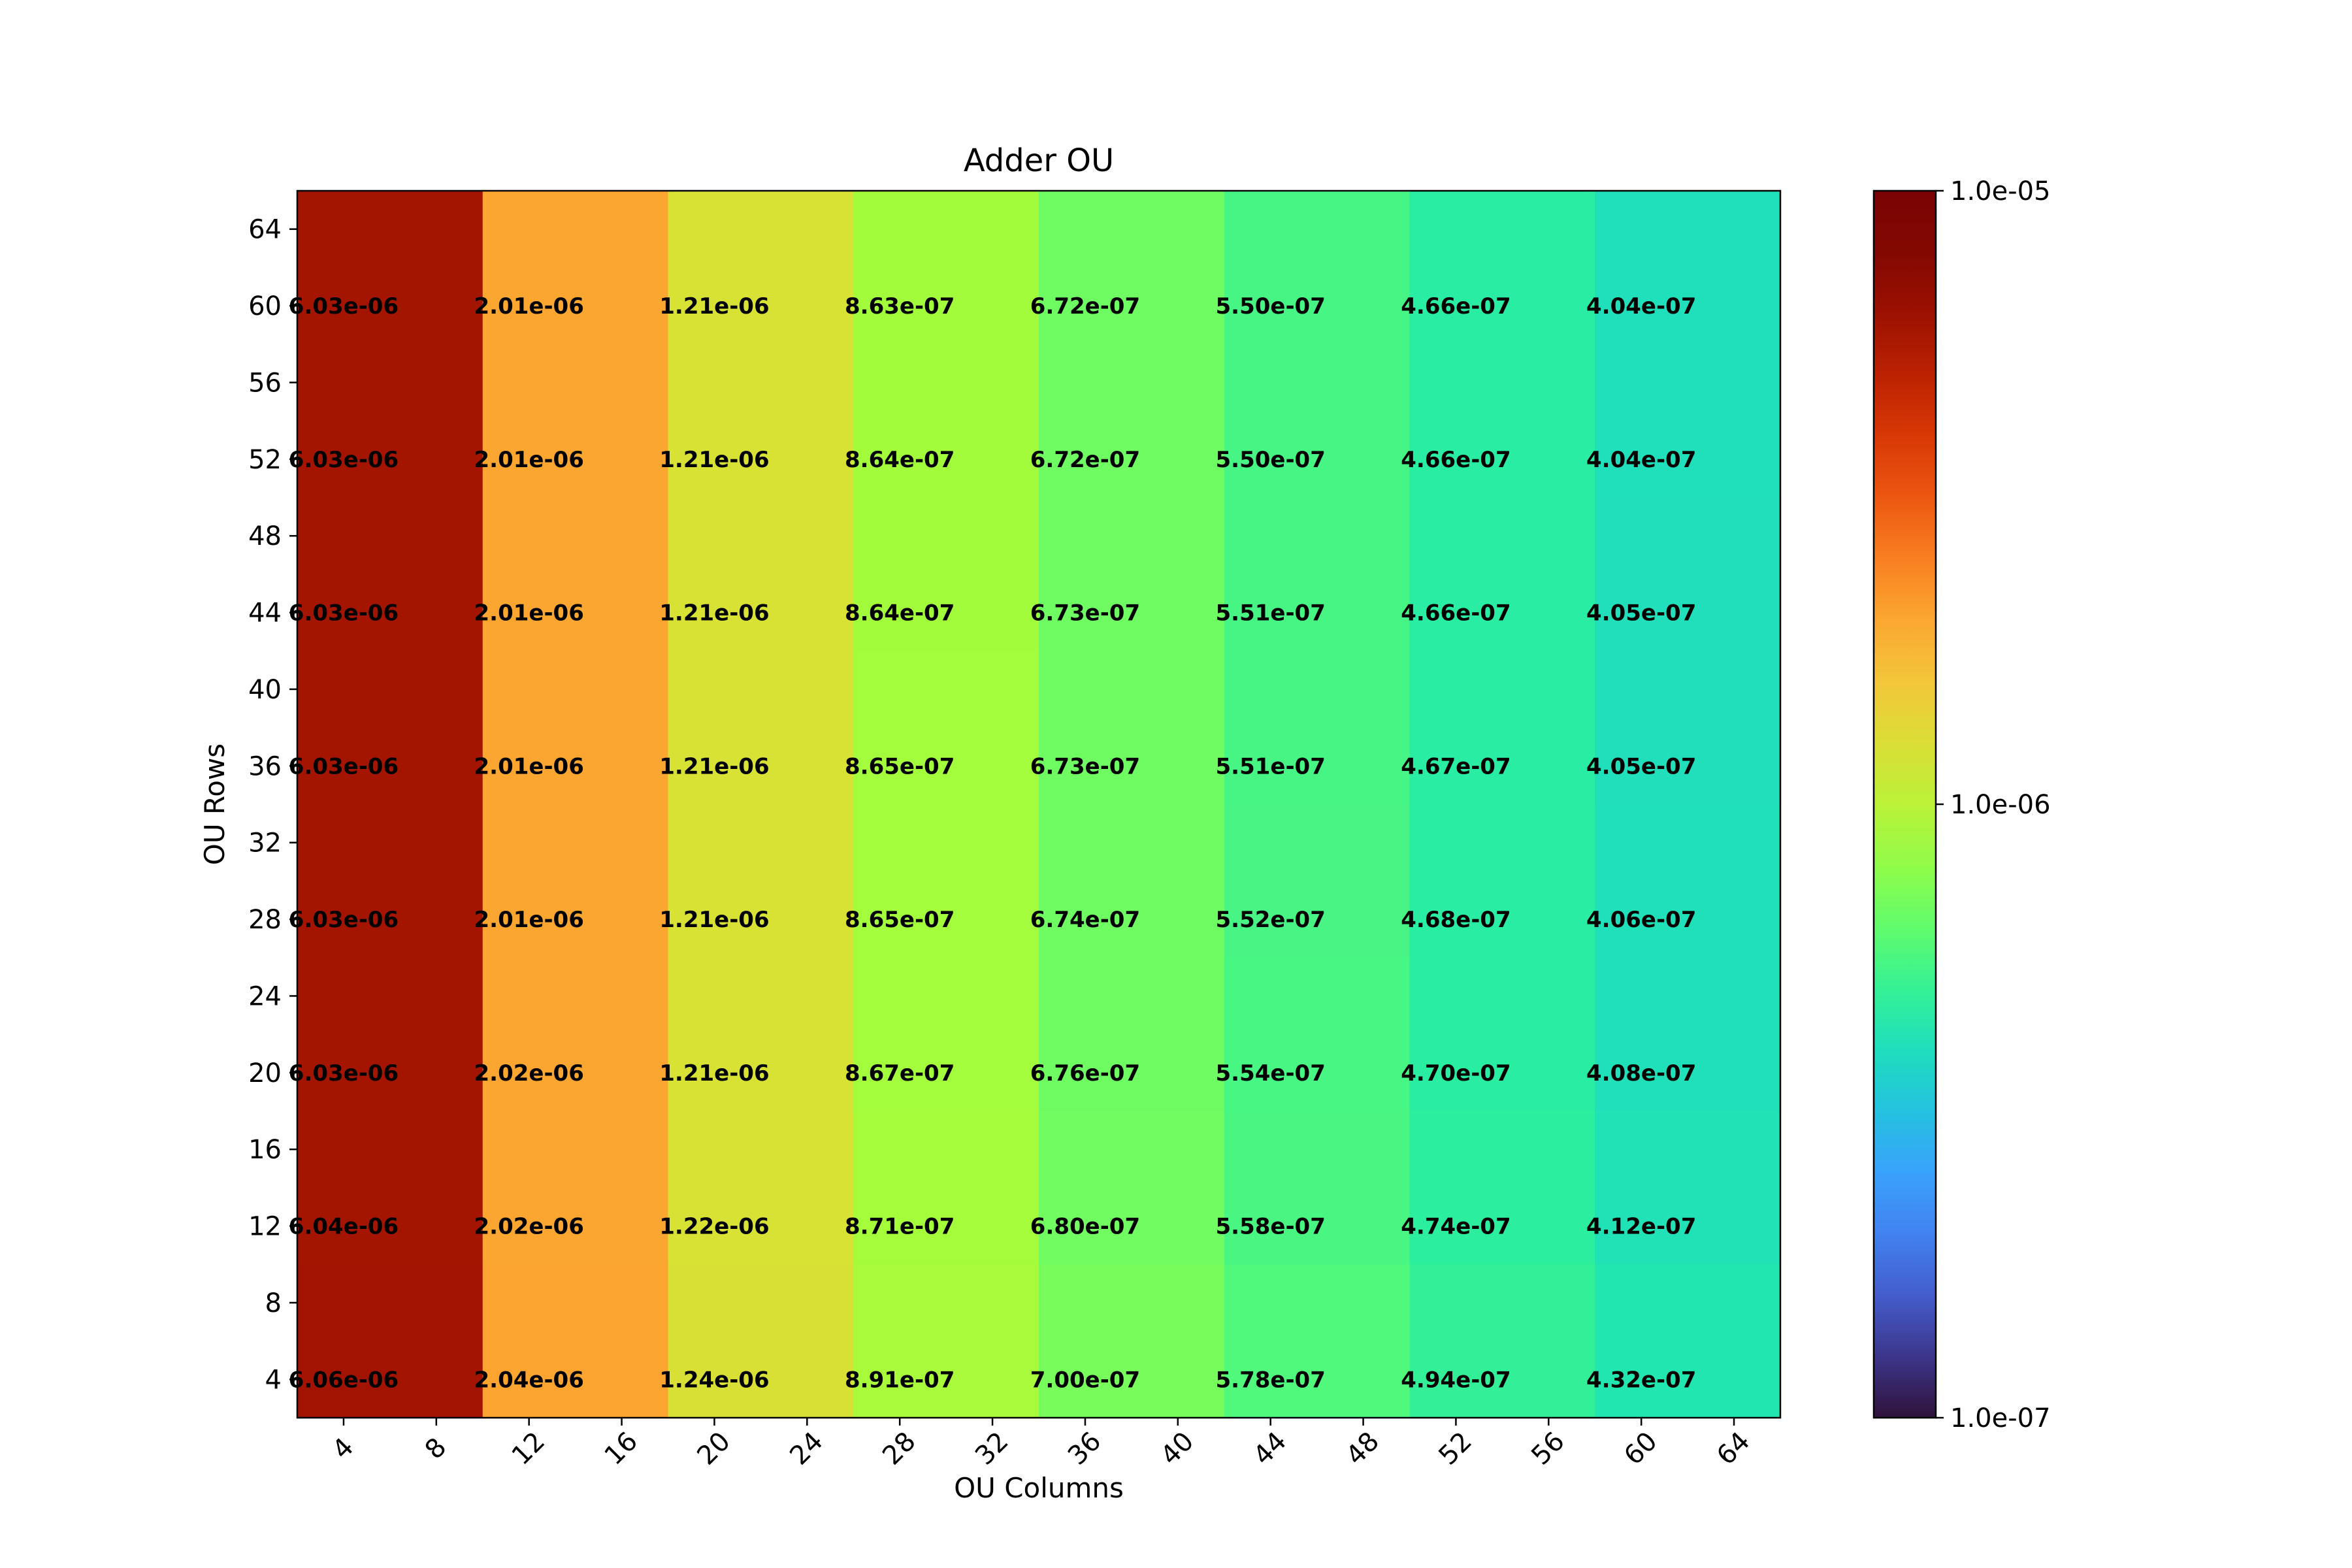  I want to click on cell-value-label: 4.06e-07, so click(1641, 920).